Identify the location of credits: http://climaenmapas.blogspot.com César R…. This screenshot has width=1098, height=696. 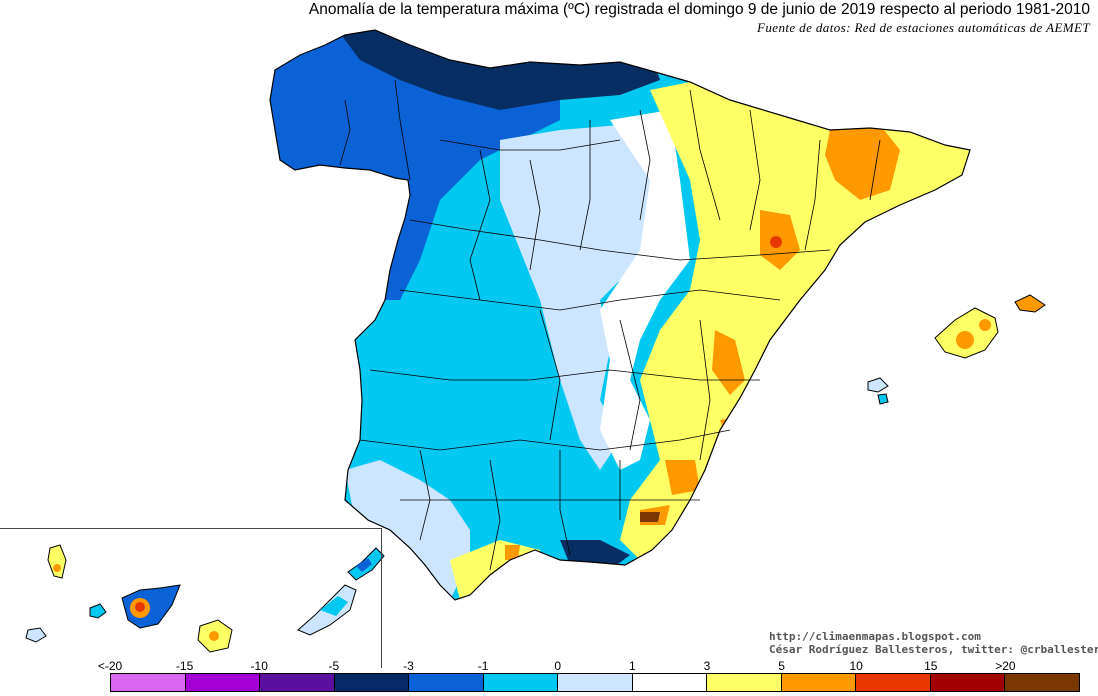
(933, 643).